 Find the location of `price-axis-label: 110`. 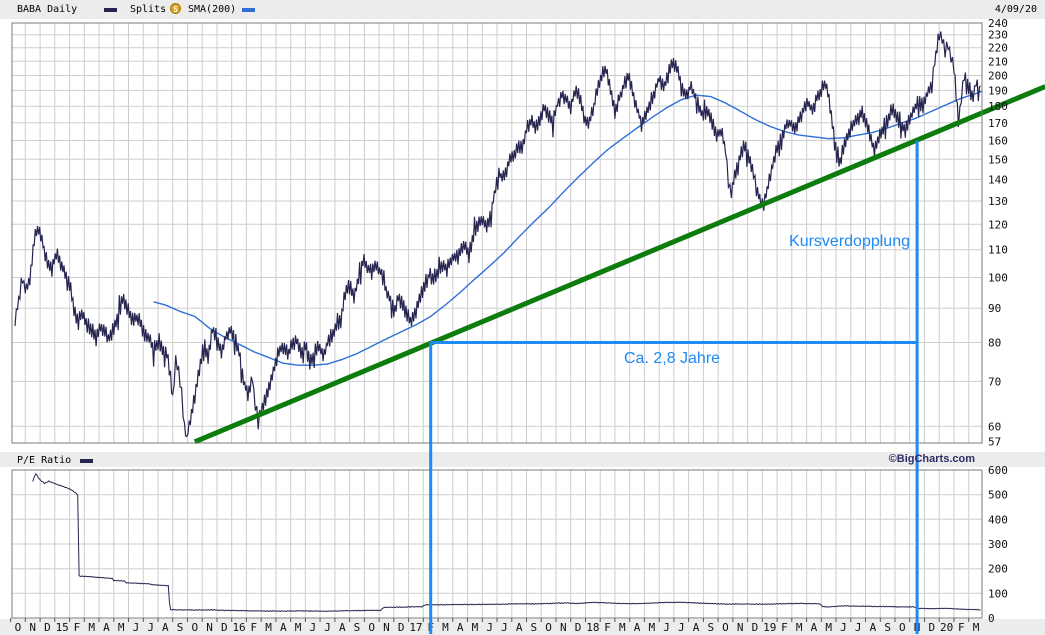

price-axis-label: 110 is located at coordinates (998, 250).